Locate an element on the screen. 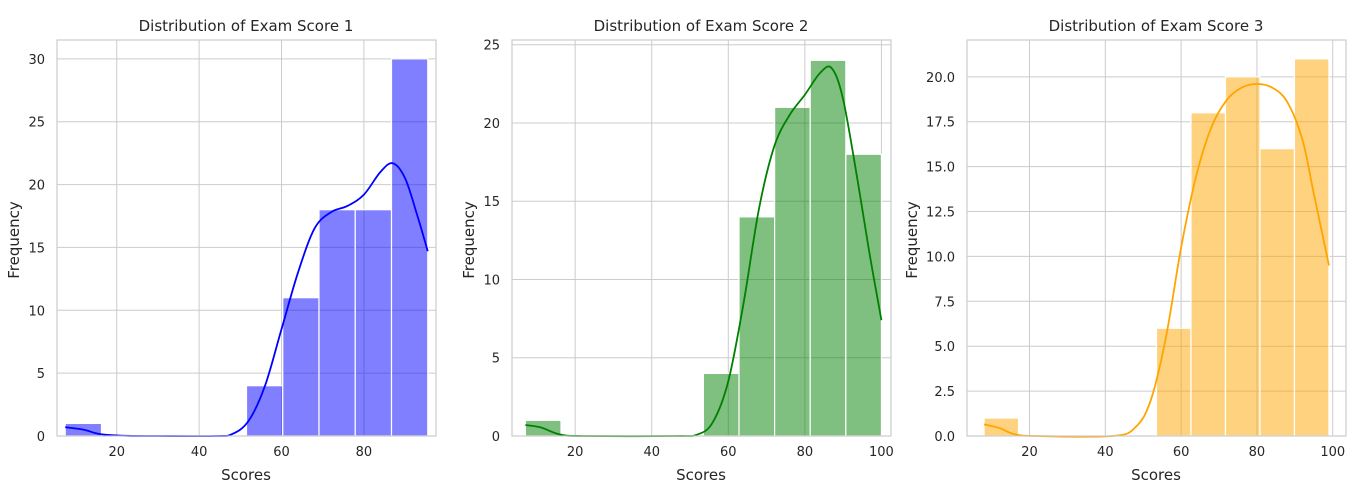 Image resolution: width=1359 pixels, height=503 pixels. y-tick-label: 15.0 is located at coordinates (940, 168).